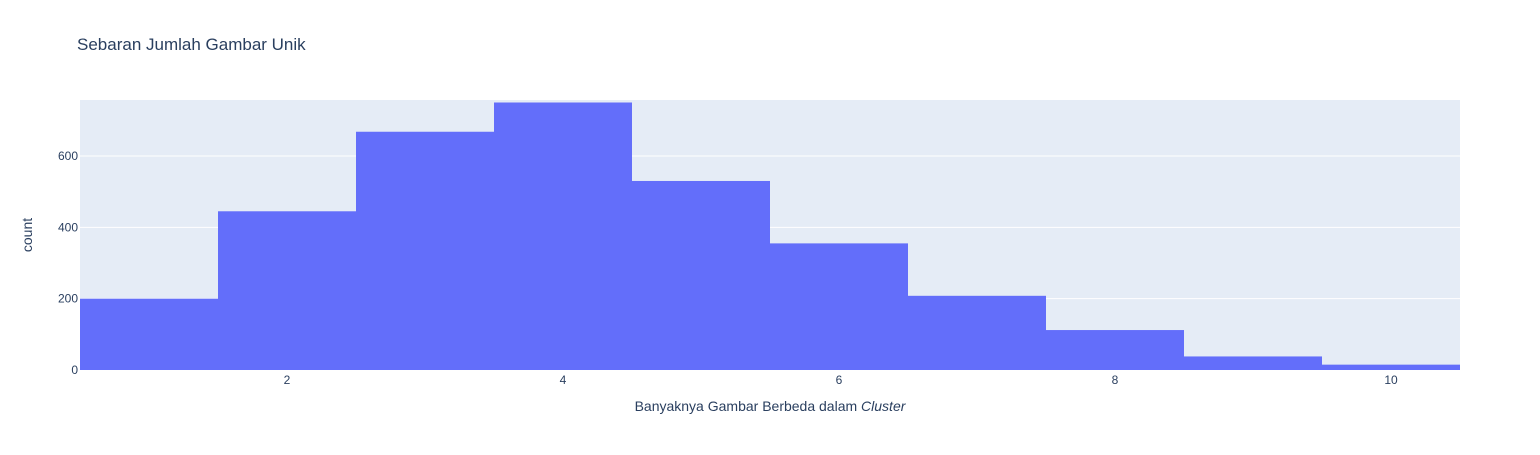 The image size is (1540, 455). What do you see at coordinates (884, 406) in the screenshot?
I see `x-axis-title-emphasis: Cluster` at bounding box center [884, 406].